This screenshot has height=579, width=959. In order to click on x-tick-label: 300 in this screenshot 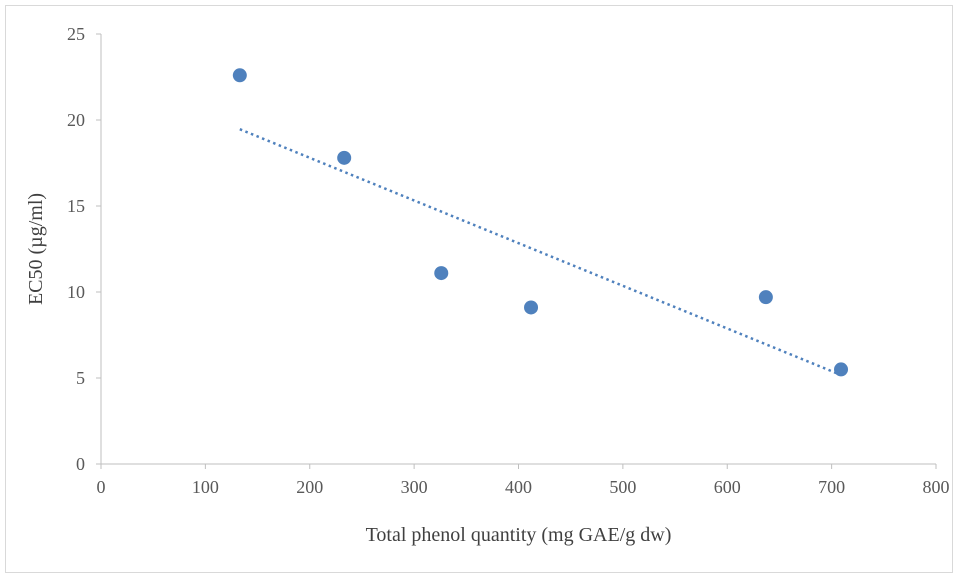, I will do `click(414, 487)`.